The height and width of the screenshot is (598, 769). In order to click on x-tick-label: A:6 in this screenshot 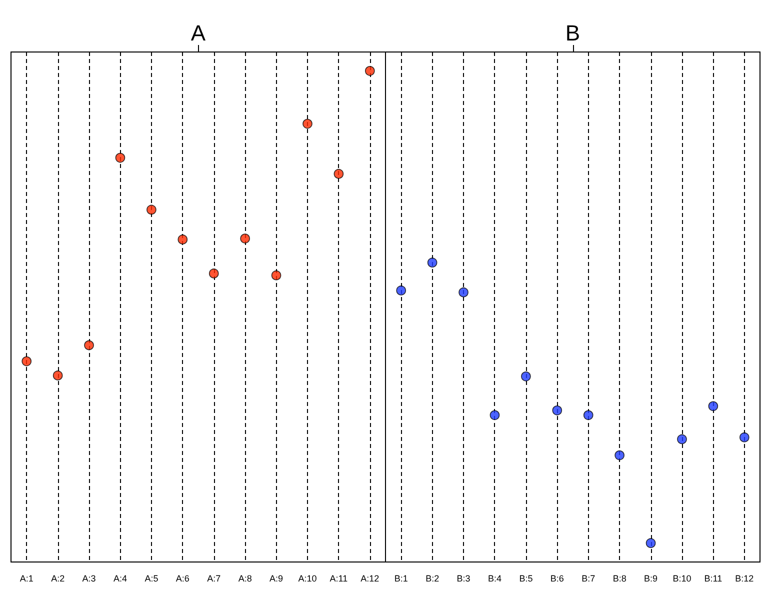, I will do `click(183, 579)`.